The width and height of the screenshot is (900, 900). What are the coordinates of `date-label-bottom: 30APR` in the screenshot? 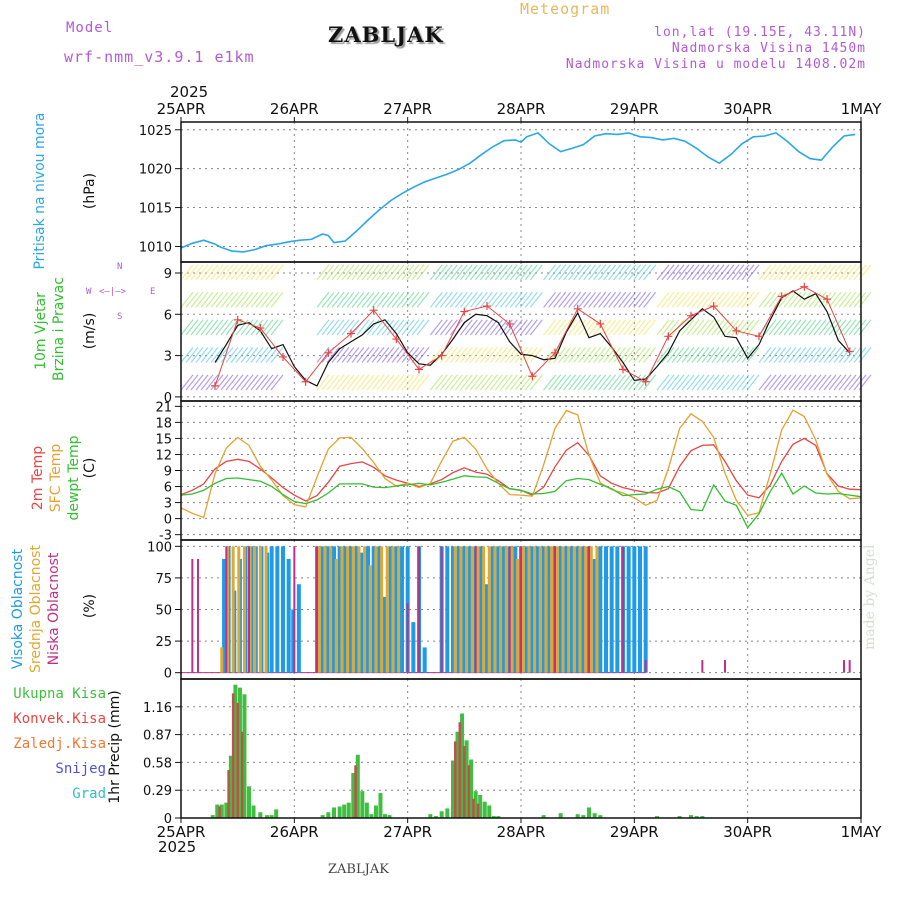 It's located at (747, 832).